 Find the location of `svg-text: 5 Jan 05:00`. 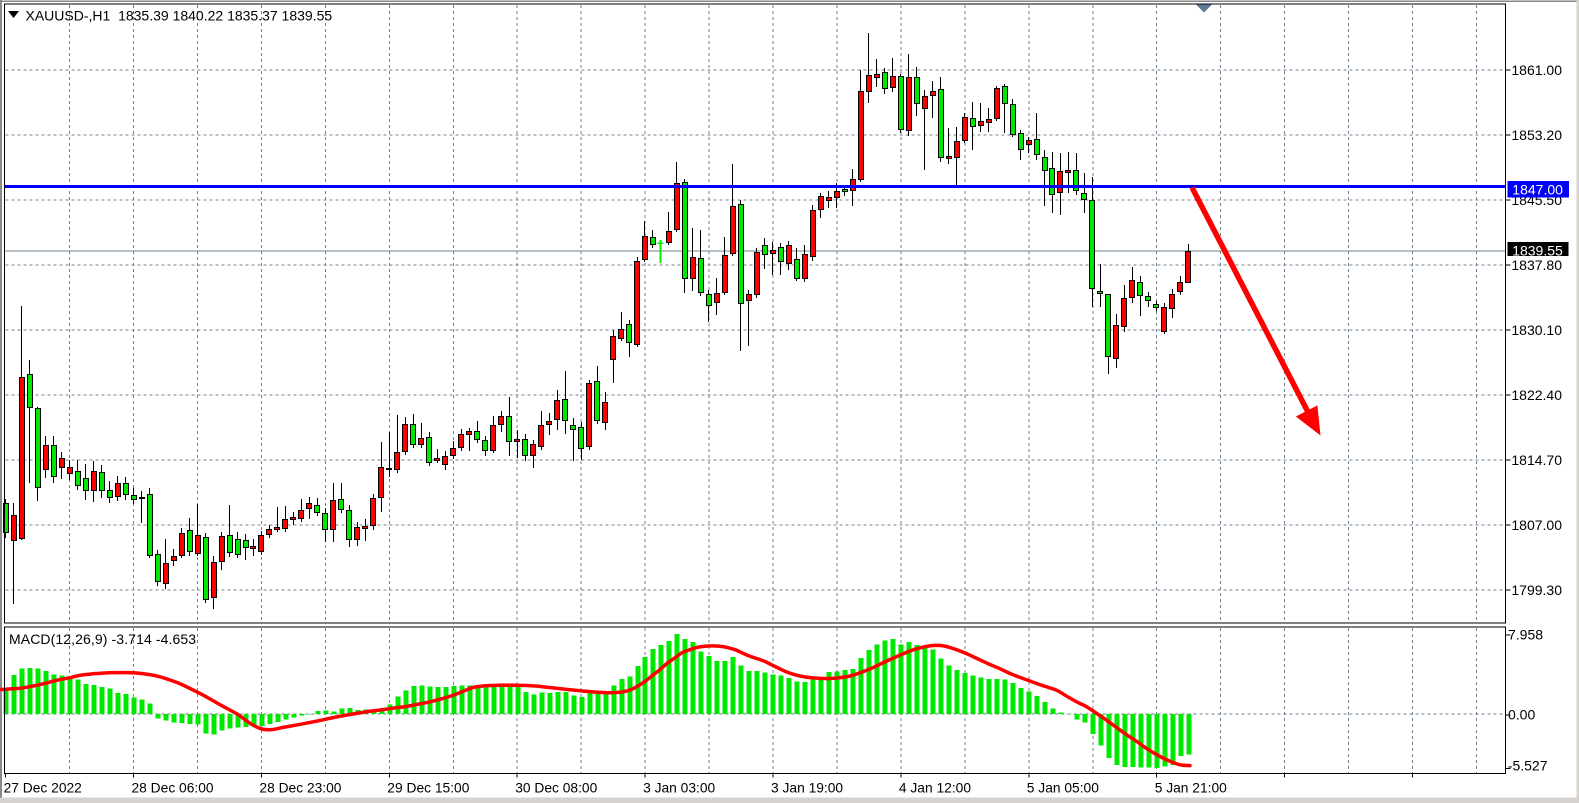

svg-text: 5 Jan 05:00 is located at coordinates (1063, 787).